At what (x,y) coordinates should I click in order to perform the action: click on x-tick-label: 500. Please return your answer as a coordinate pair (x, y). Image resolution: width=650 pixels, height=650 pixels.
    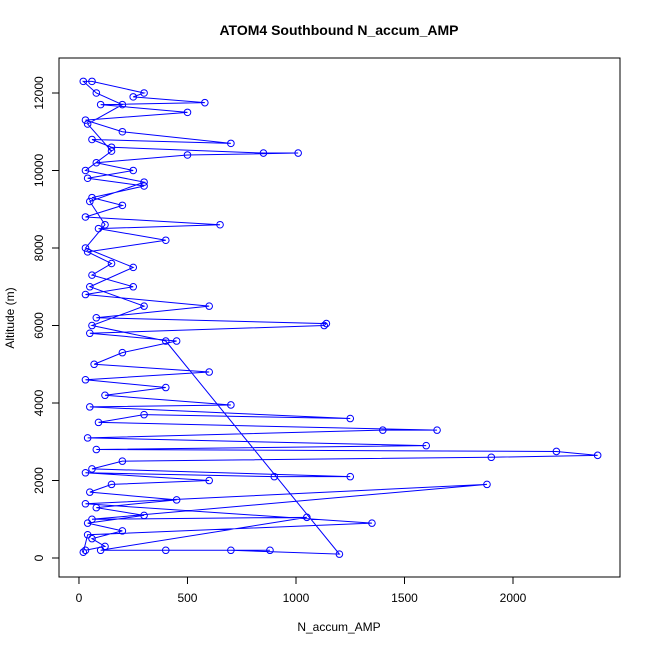
    Looking at the image, I should click on (187, 598).